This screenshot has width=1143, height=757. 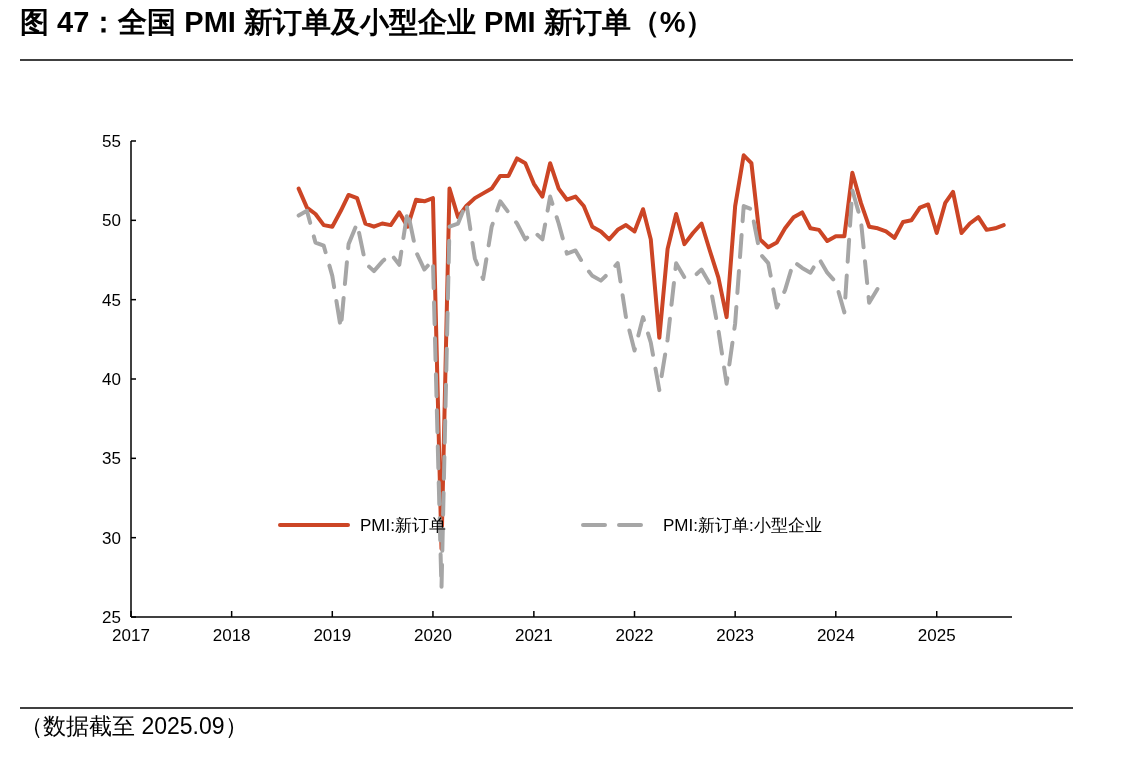 I want to click on x-tick-label: 2019, so click(x=332, y=635).